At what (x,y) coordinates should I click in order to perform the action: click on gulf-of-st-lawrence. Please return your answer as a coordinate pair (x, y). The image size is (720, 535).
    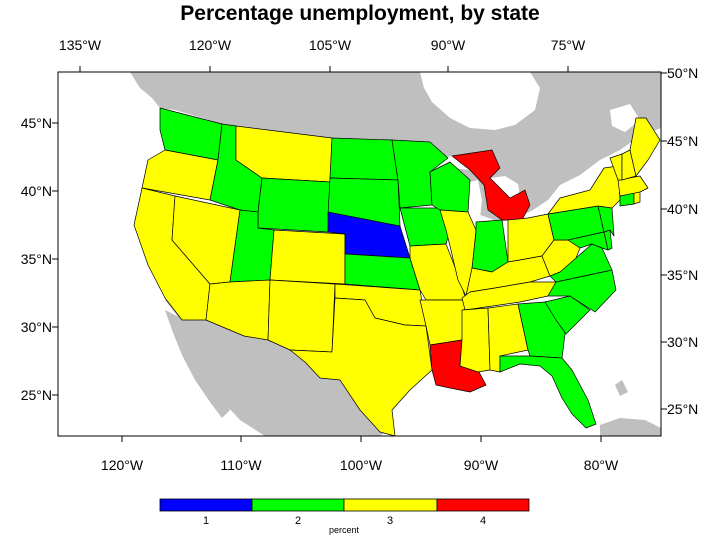
    Looking at the image, I should click on (625, 118).